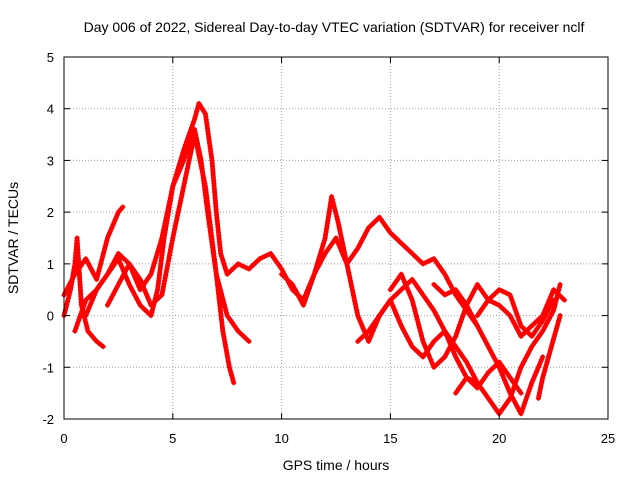 This screenshot has height=480, width=640. Describe the element at coordinates (50, 264) in the screenshot. I see `y-tick-label: 1` at that location.